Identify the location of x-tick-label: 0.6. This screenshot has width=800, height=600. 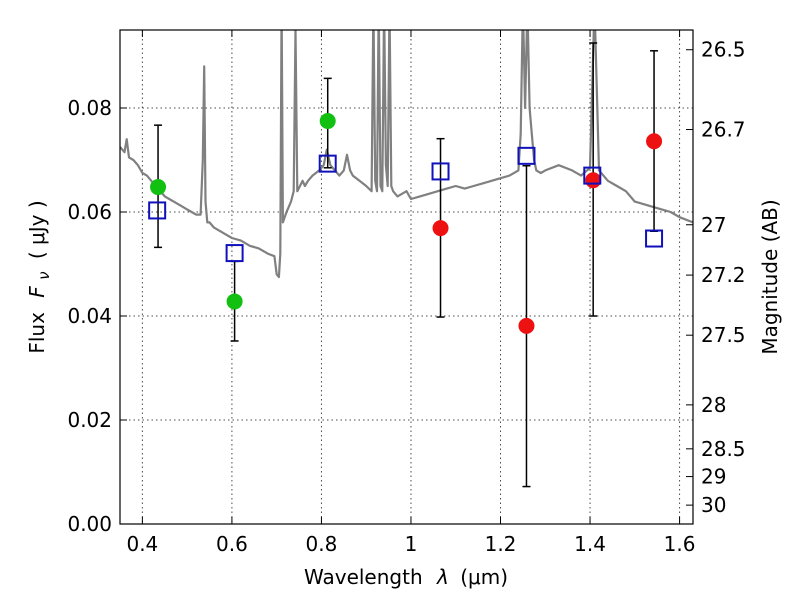
(232, 544).